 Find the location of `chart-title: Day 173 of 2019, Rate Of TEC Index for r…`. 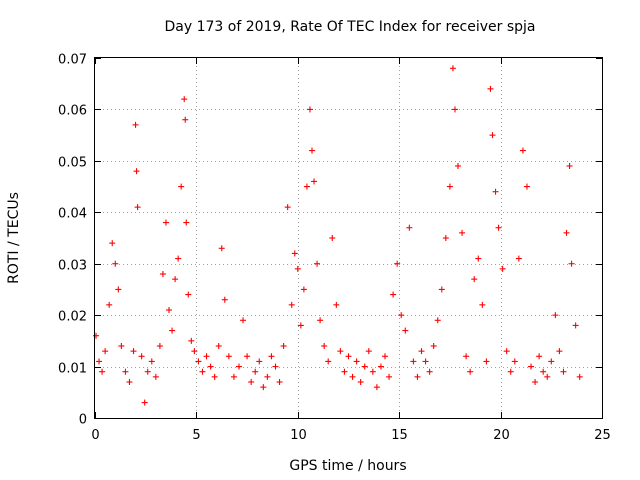

chart-title: Day 173 of 2019, Rate Of TEC Index for r… is located at coordinates (349, 27).